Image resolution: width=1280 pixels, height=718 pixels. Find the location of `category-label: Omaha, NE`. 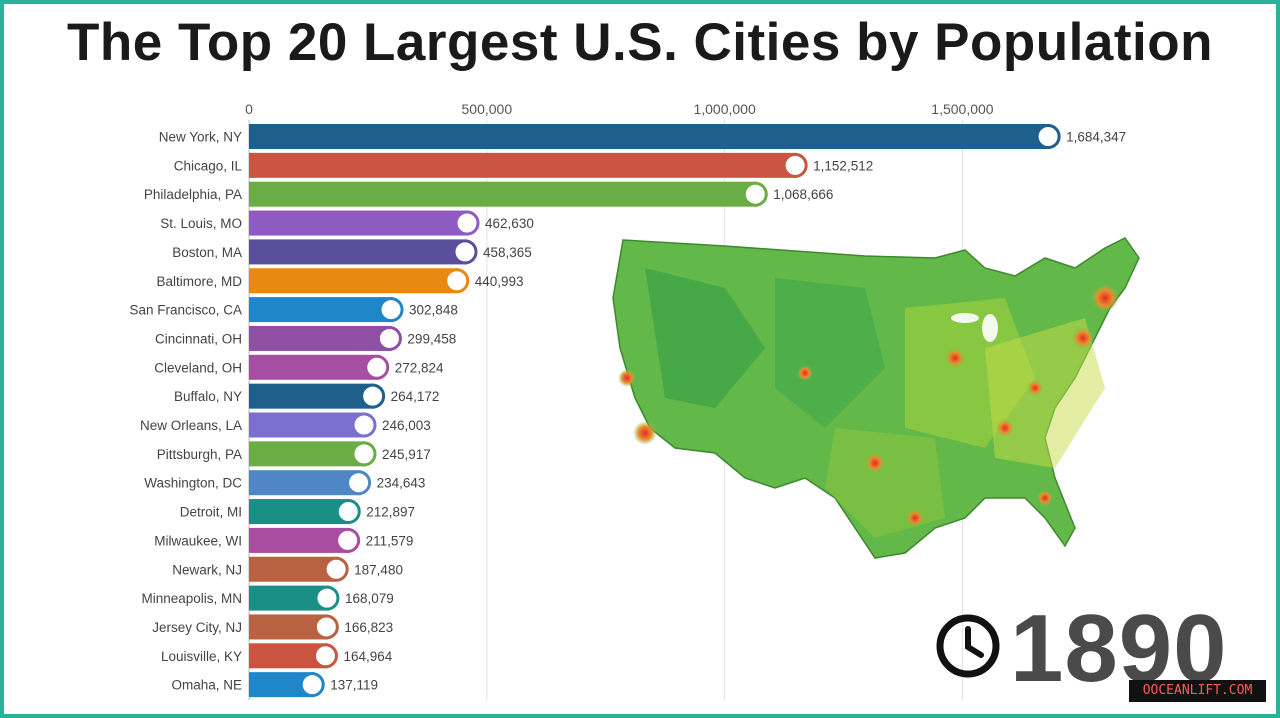

category-label: Omaha, NE is located at coordinates (206, 685).